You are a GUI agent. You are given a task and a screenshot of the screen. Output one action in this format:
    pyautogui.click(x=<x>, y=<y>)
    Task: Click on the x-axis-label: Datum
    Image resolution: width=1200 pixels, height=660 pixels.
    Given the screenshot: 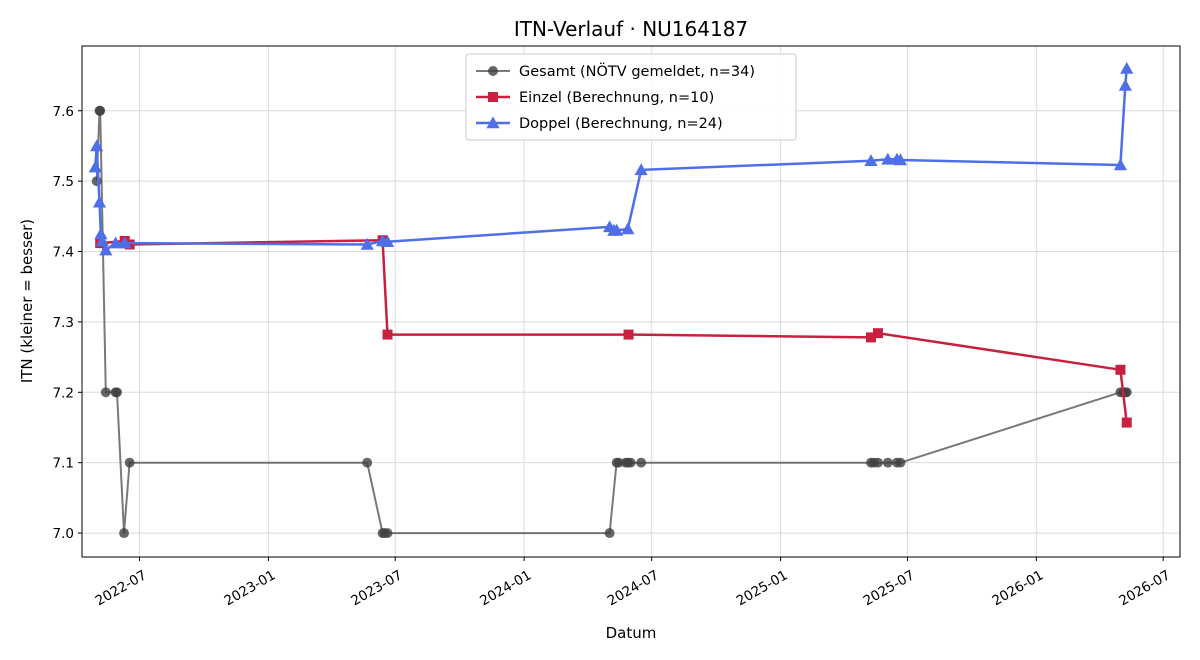 What is the action you would take?
    pyautogui.click(x=631, y=633)
    